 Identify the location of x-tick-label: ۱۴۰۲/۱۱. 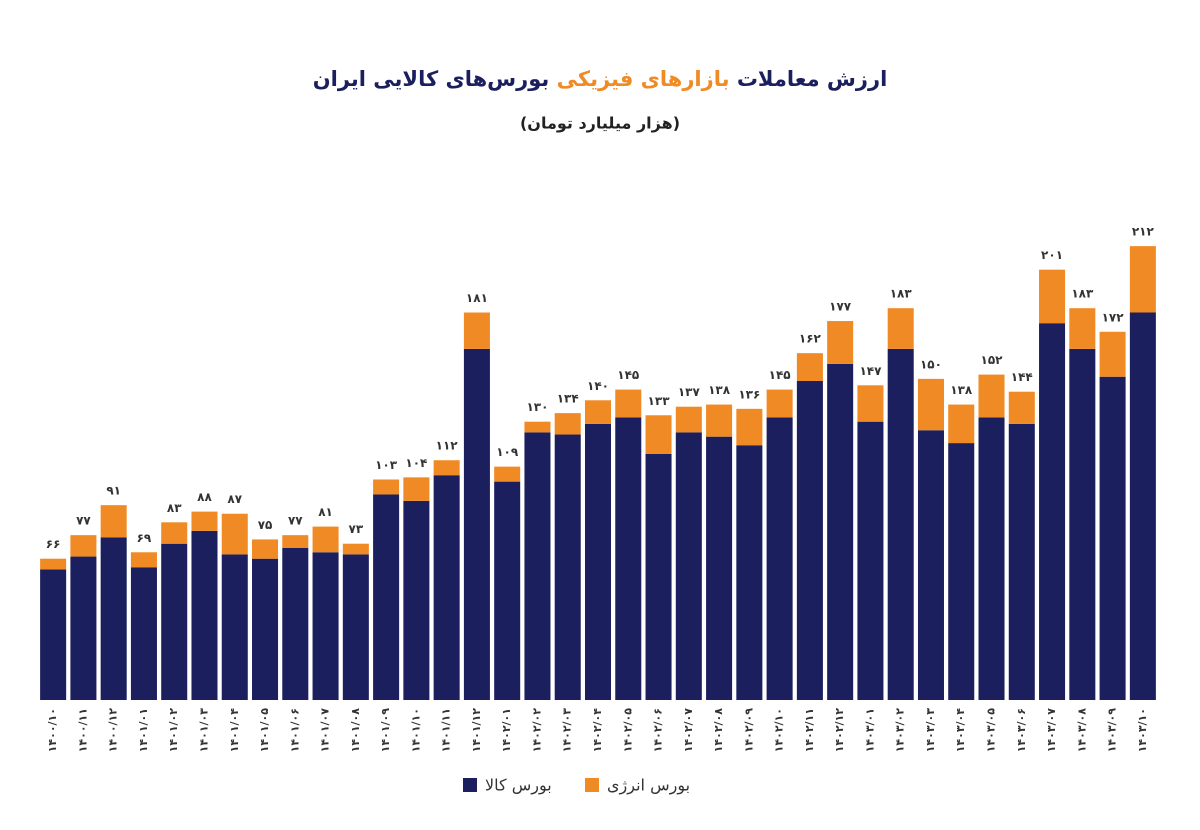
(809, 730).